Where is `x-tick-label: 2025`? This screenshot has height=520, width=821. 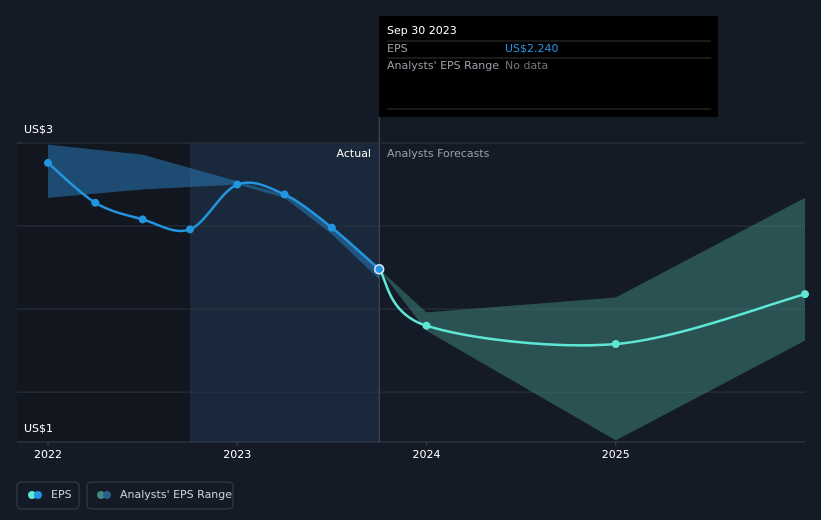 x-tick-label: 2025 is located at coordinates (616, 454).